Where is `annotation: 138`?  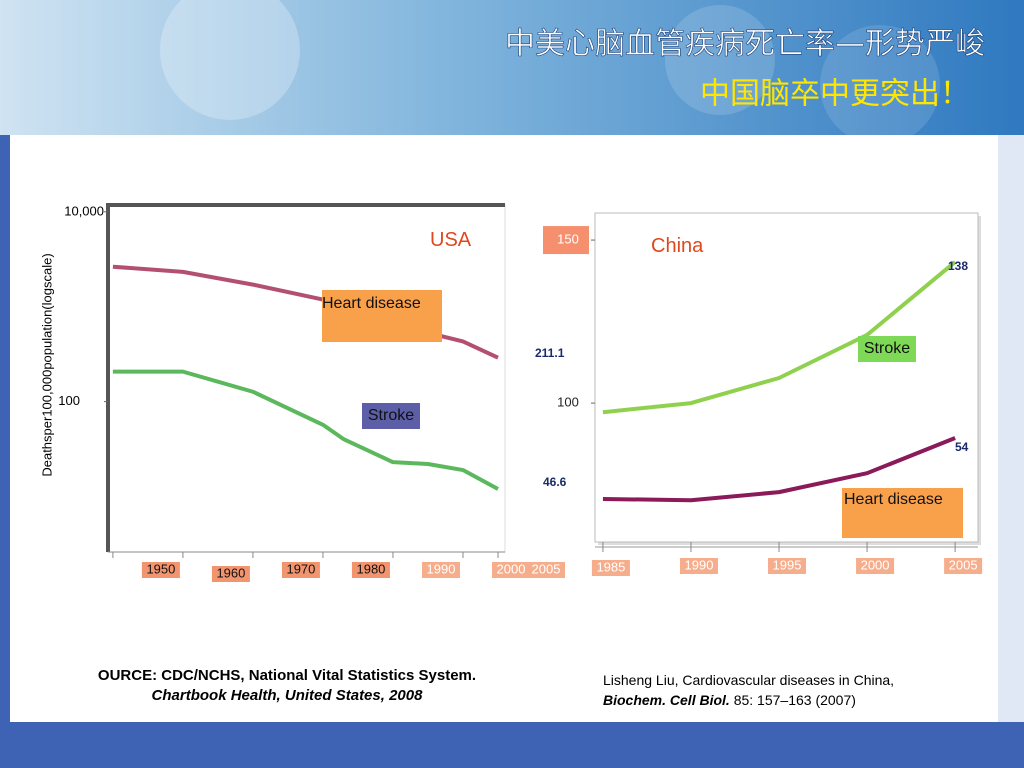 annotation: 138 is located at coordinates (958, 266).